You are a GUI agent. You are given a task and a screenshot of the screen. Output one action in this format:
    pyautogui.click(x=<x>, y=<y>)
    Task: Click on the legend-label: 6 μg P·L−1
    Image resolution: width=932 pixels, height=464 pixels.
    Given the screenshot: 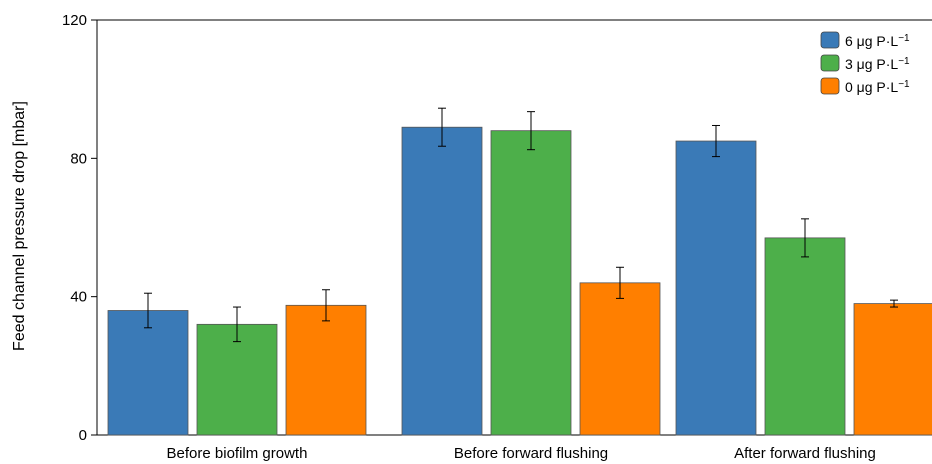 What is the action you would take?
    pyautogui.click(x=877, y=41)
    